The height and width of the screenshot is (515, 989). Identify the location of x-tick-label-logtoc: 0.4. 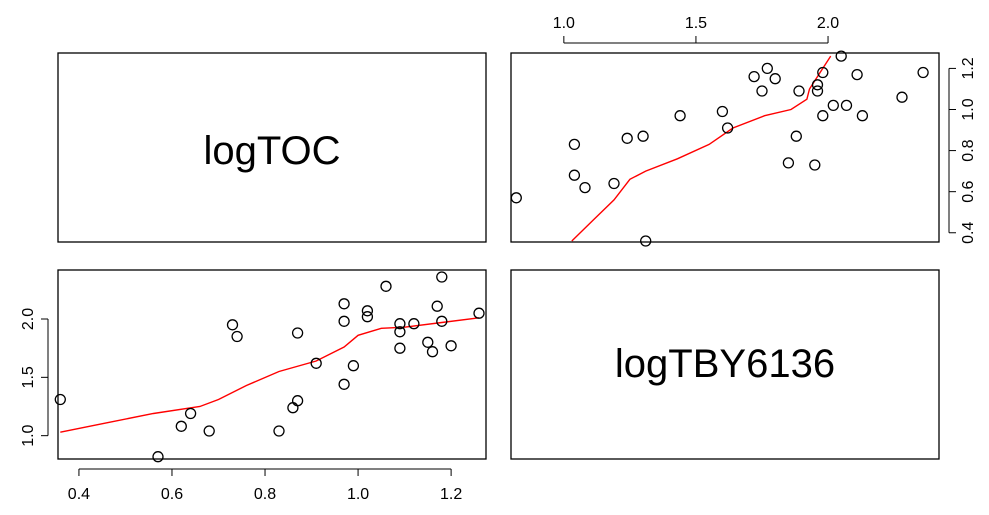
(79, 494).